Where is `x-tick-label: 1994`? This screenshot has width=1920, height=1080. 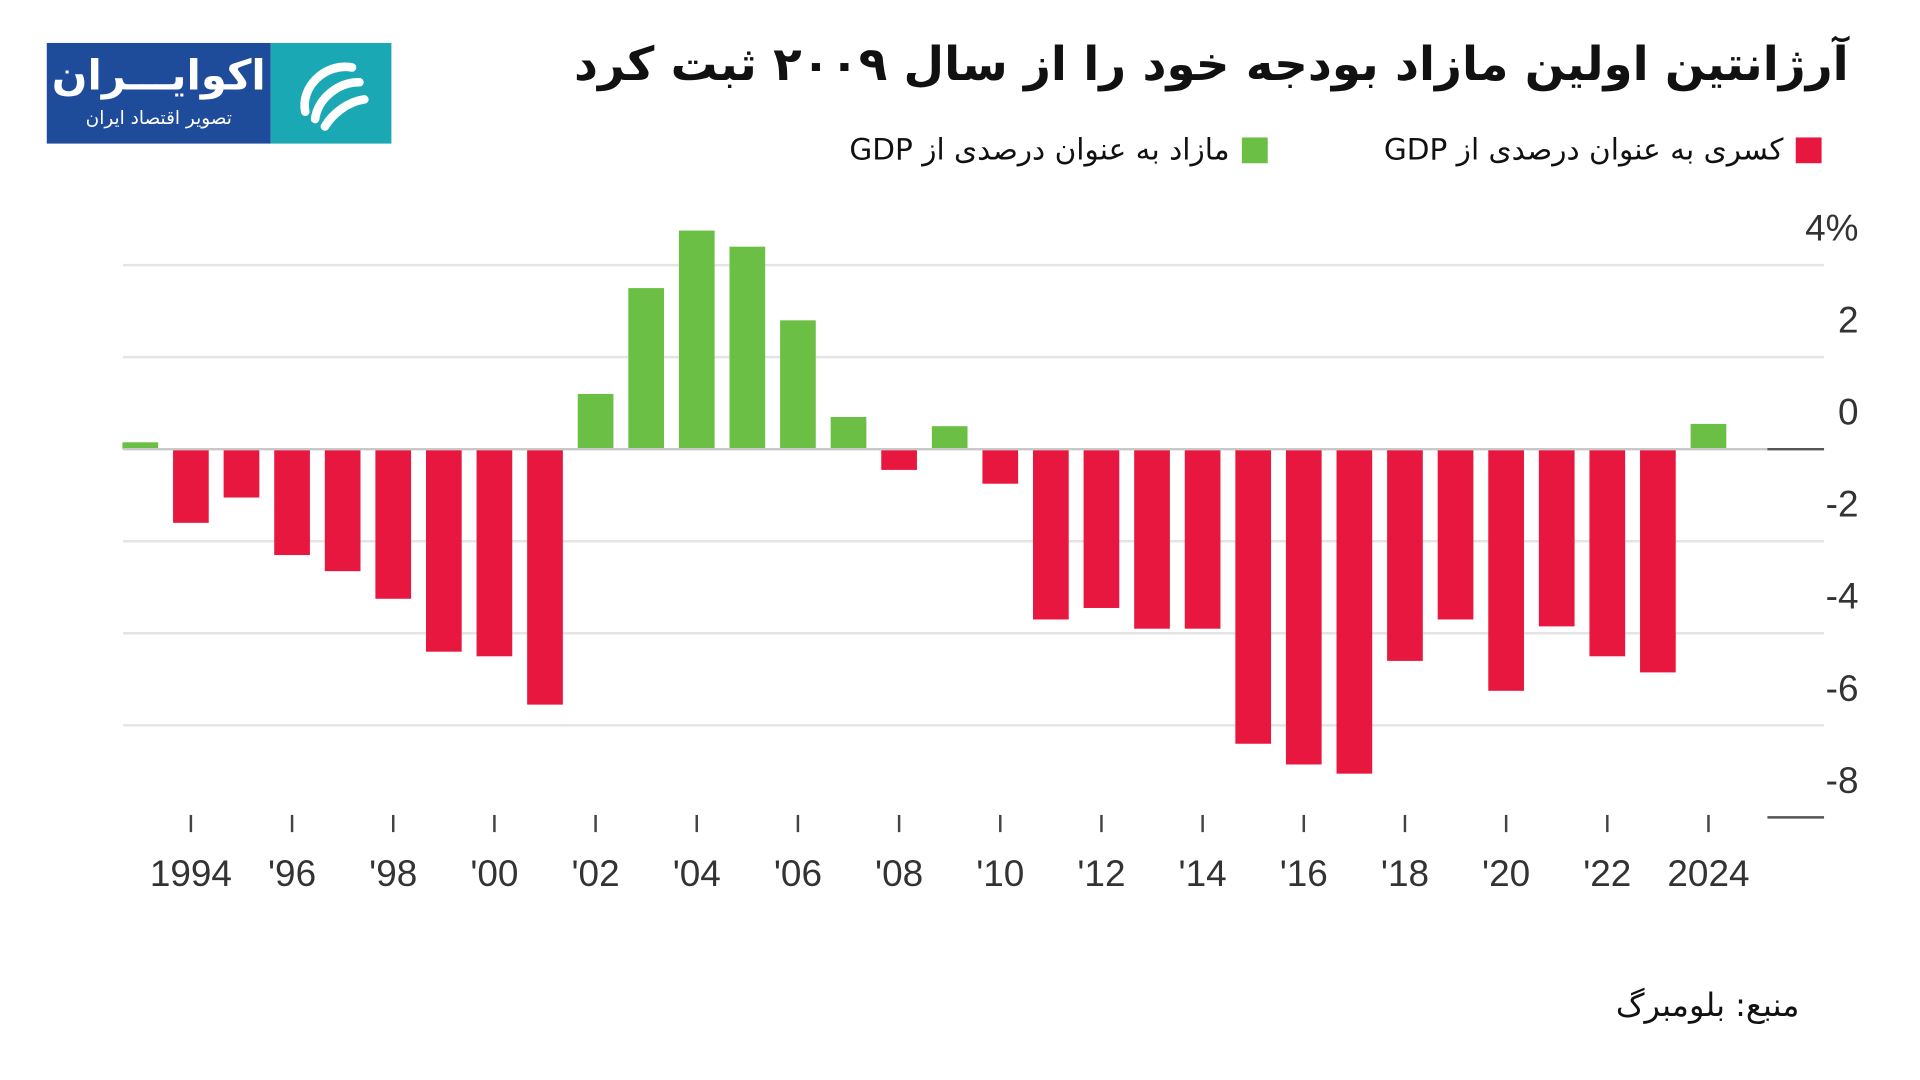
x-tick-label: 1994 is located at coordinates (191, 873).